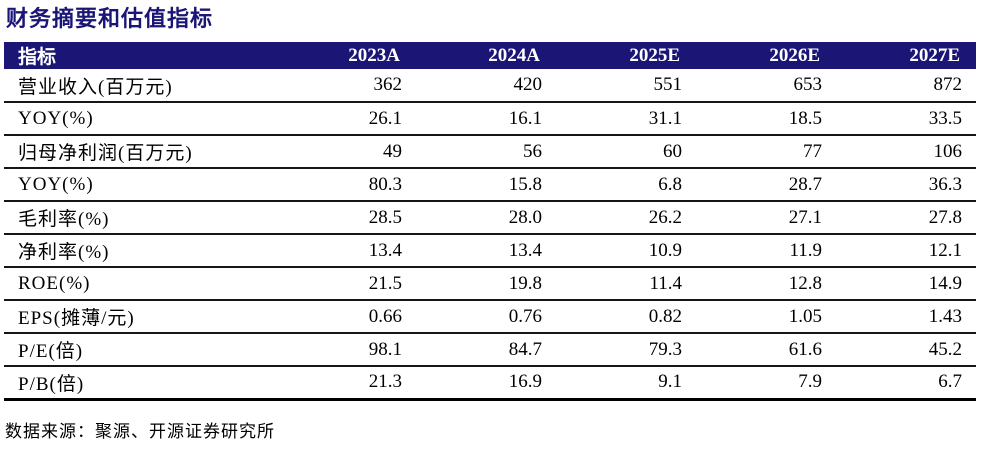 Image resolution: width=983 pixels, height=450 pixels. I want to click on row-label: ROE(%), so click(54, 283).